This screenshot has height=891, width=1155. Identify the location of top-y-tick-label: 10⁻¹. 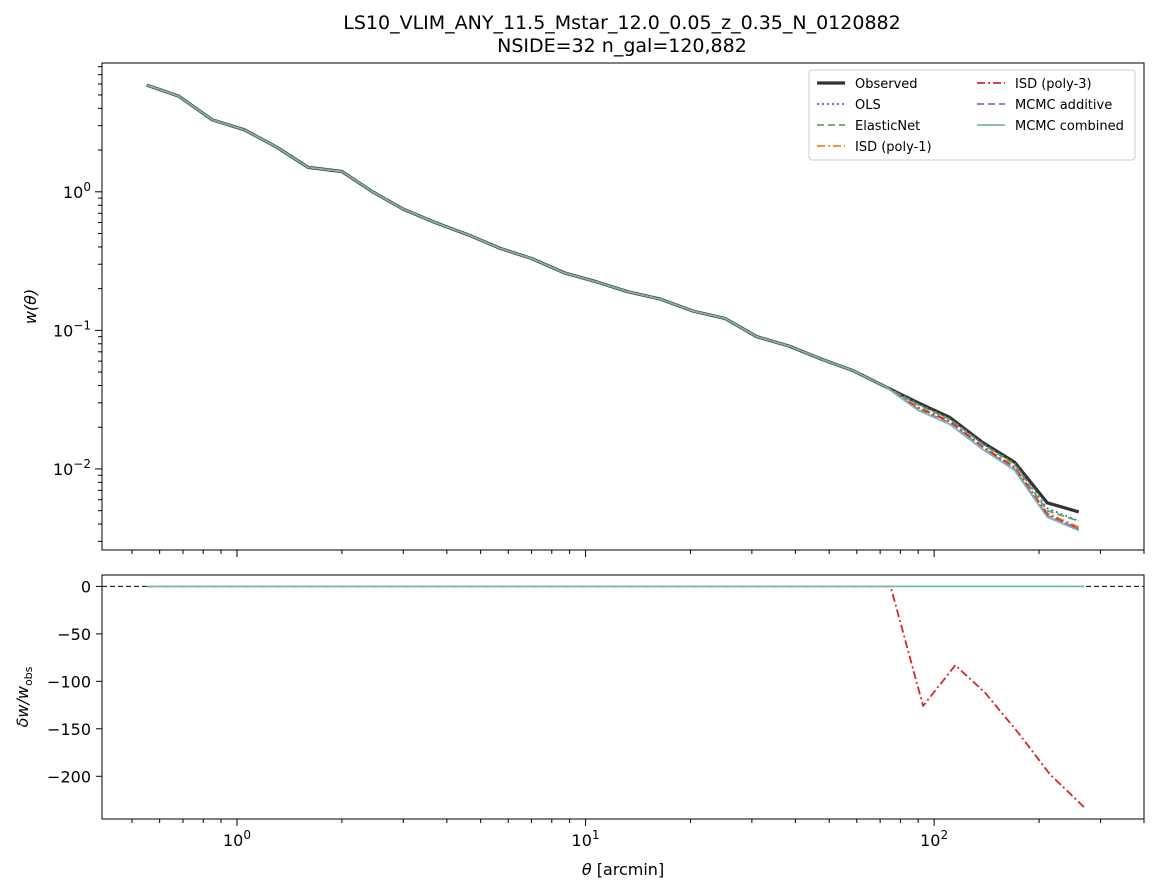
(72, 329).